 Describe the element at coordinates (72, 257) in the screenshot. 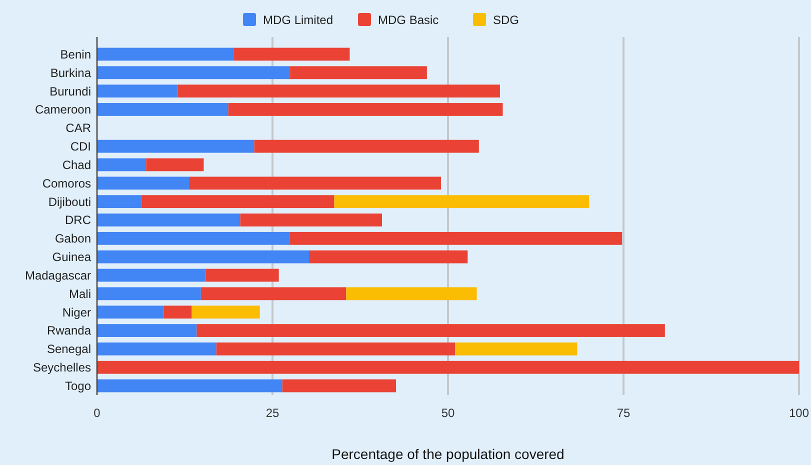

I see `y-tick-label: Guinea` at that location.